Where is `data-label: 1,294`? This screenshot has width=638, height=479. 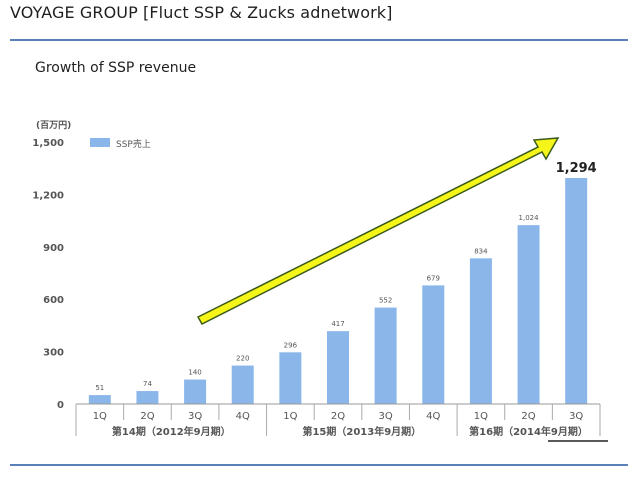 data-label: 1,294 is located at coordinates (576, 168).